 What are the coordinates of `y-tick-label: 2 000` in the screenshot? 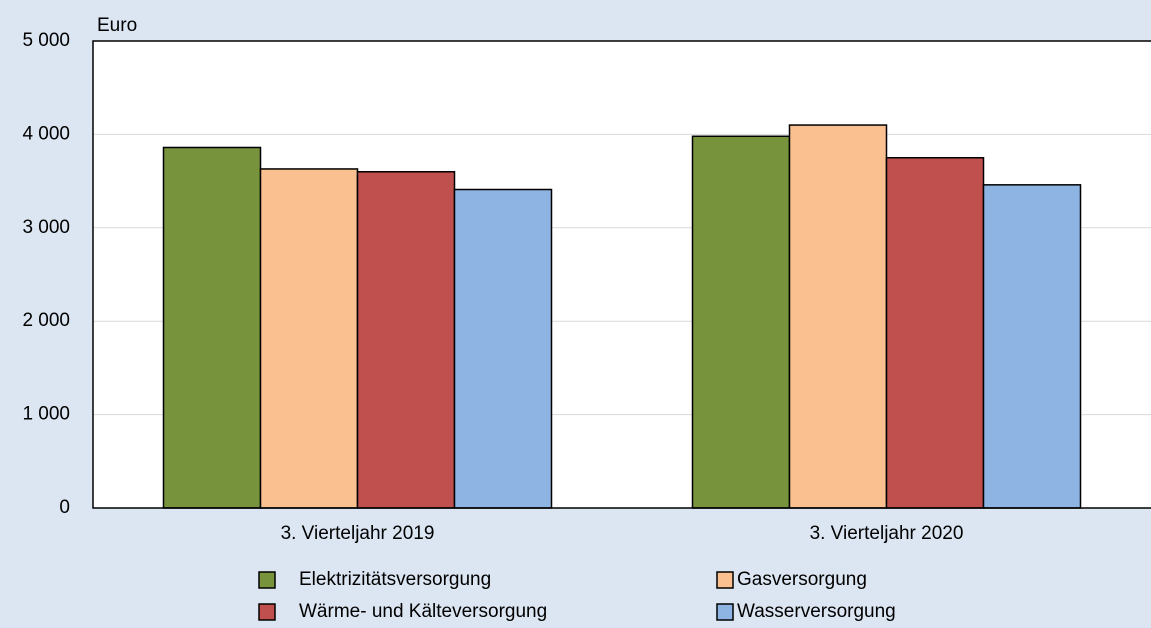 It's located at (46, 320).